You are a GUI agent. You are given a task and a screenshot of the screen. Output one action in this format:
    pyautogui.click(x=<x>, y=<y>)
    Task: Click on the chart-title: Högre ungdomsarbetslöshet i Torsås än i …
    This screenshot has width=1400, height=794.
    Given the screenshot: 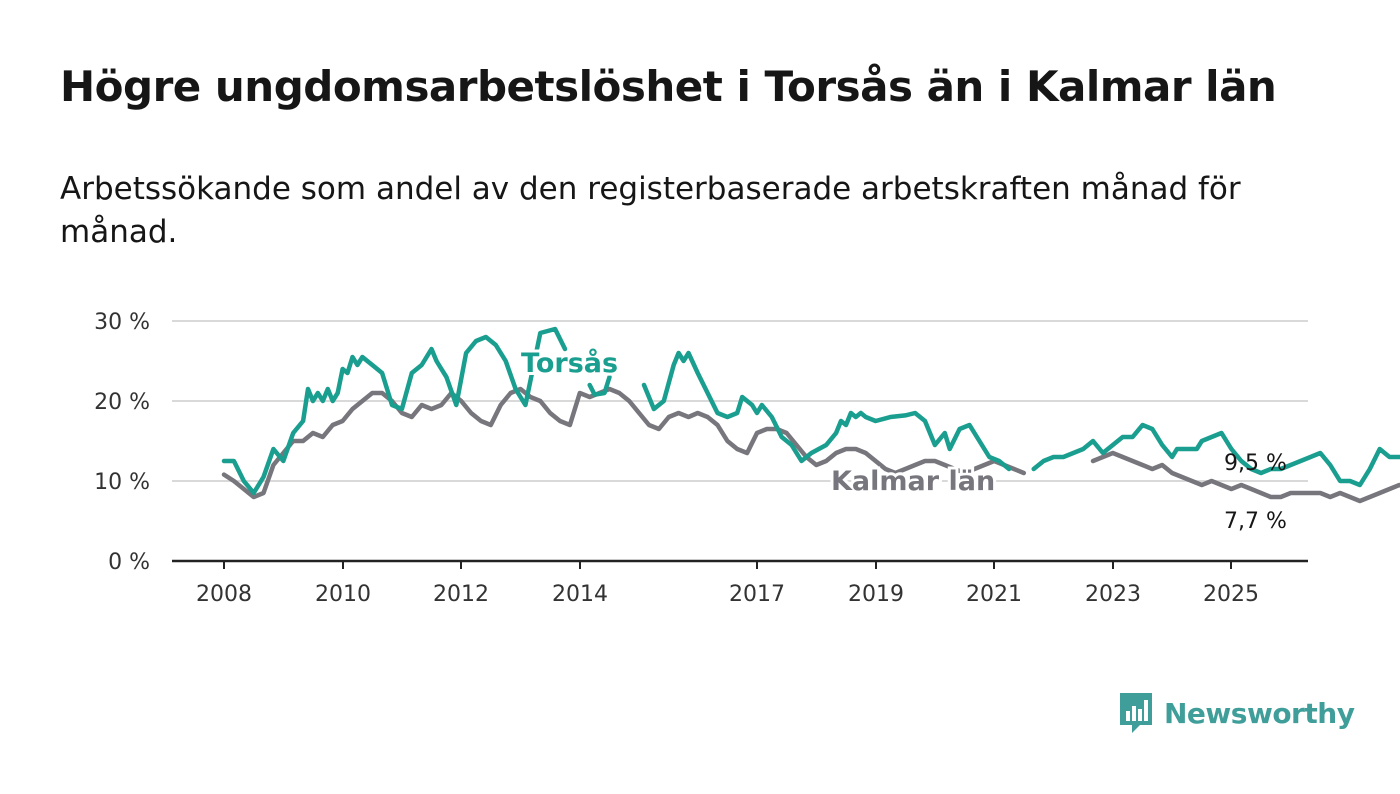 What is the action you would take?
    pyautogui.click(x=668, y=86)
    